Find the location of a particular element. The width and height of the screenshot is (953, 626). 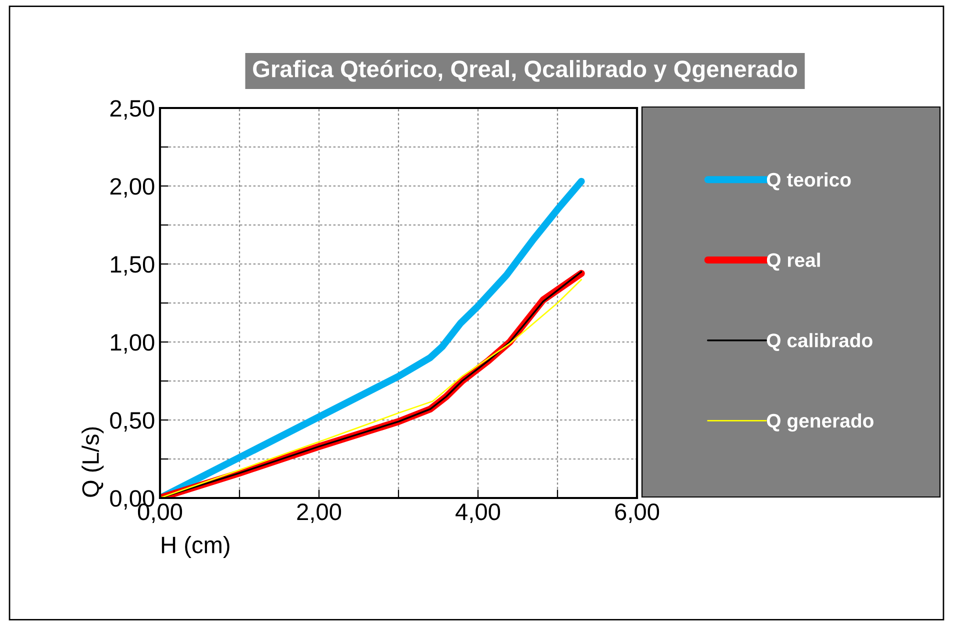

legend-label: Q generado is located at coordinates (820, 422).